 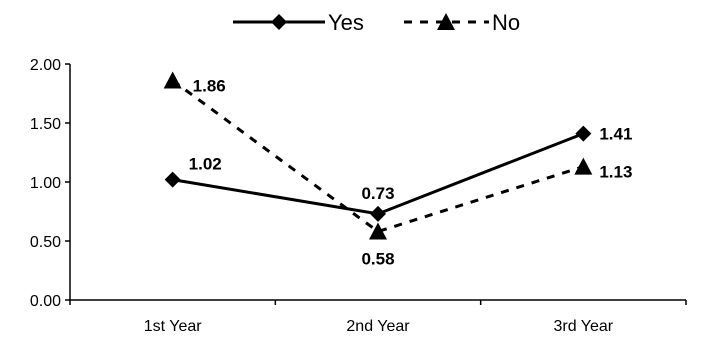 What do you see at coordinates (378, 326) in the screenshot?
I see `x-tick-label: 2nd Year` at bounding box center [378, 326].